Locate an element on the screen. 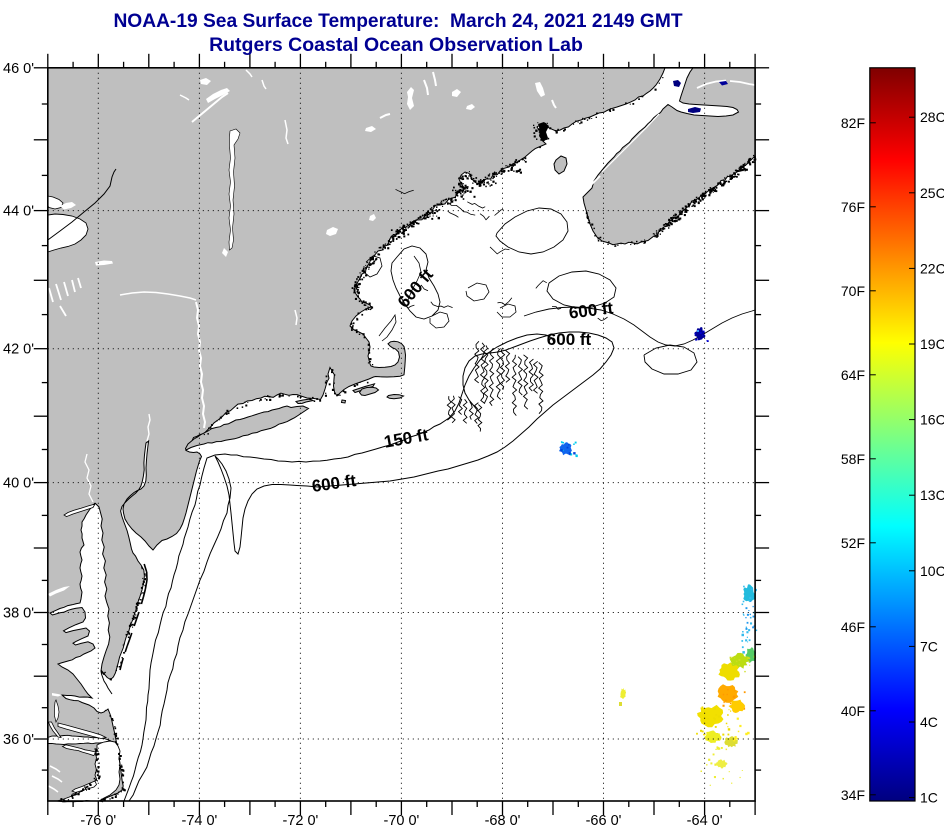  svg-text: 7C is located at coordinates (929, 646).